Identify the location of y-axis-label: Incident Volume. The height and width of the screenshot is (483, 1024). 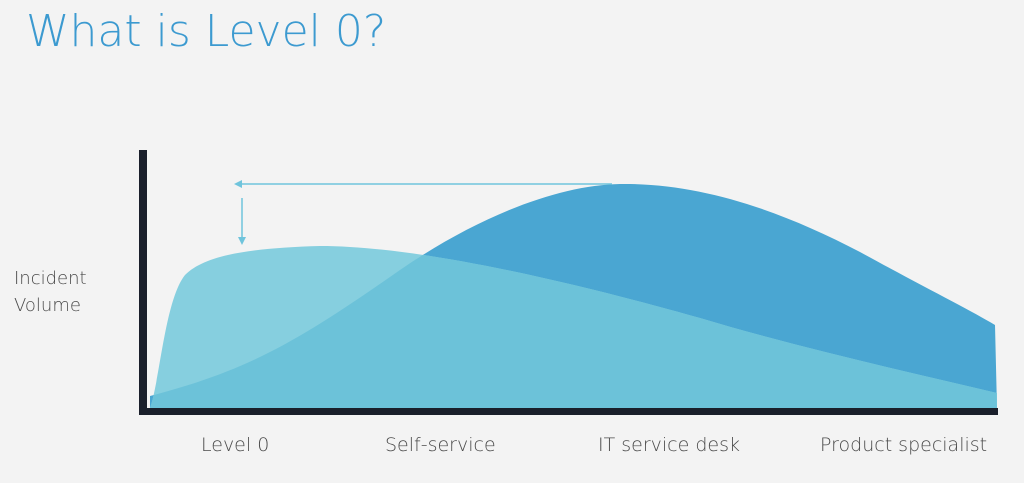
(50, 292).